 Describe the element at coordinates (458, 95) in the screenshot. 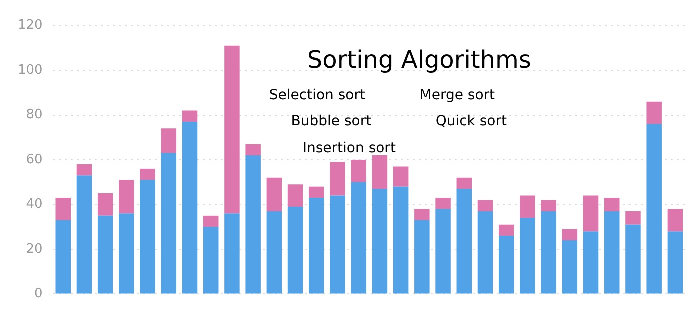

I see `annotation: Merge sort` at that location.